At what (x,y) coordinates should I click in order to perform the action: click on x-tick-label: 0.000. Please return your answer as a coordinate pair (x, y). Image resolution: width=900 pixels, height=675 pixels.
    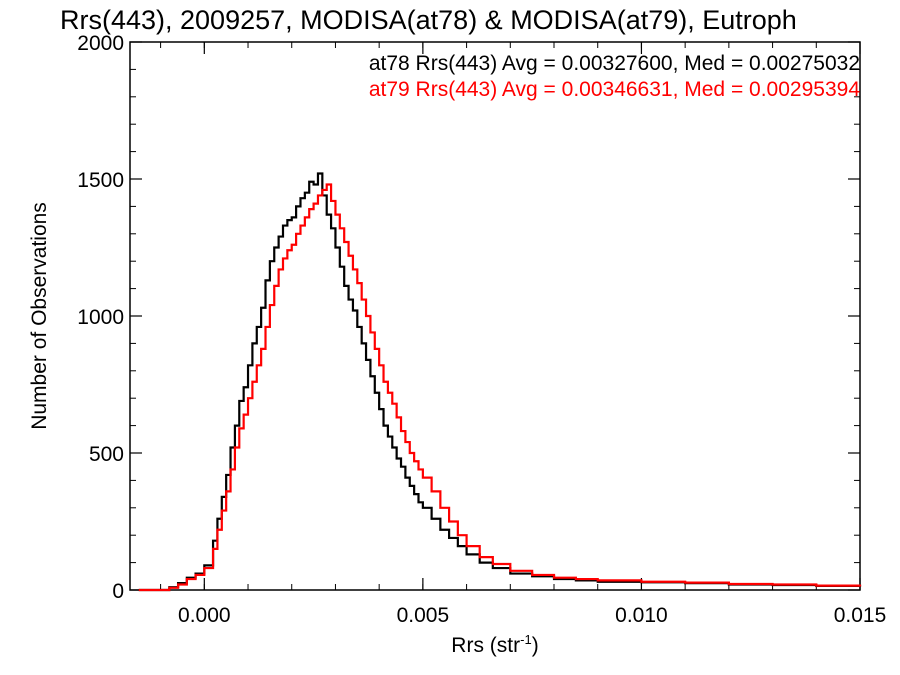
    Looking at the image, I should click on (204, 615).